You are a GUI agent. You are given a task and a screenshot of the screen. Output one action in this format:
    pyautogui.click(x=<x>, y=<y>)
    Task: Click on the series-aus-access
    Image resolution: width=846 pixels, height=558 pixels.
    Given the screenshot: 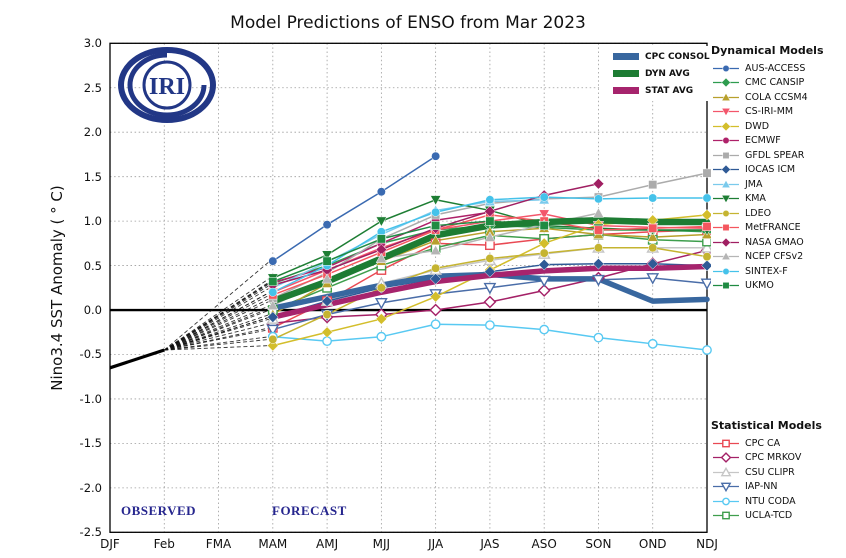 What is the action you would take?
    pyautogui.click(x=354, y=208)
    